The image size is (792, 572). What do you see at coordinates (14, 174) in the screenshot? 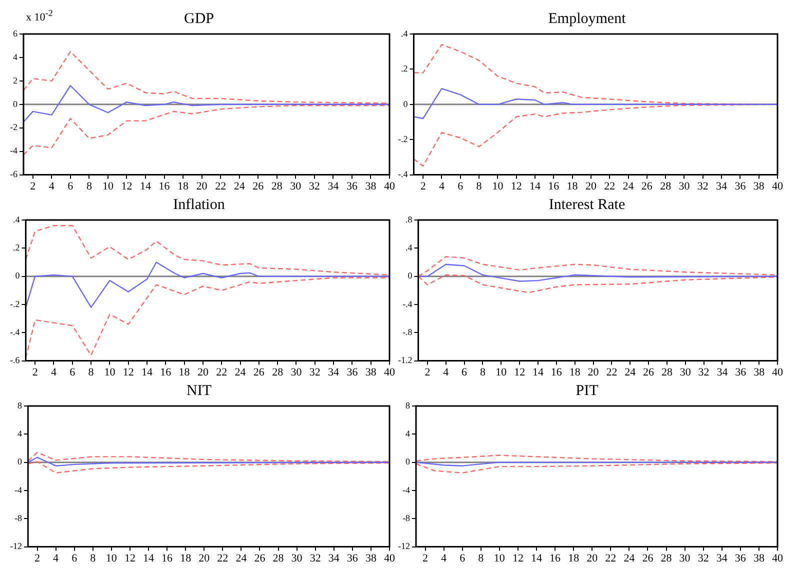
I see `y-tick-label: -6` at bounding box center [14, 174].